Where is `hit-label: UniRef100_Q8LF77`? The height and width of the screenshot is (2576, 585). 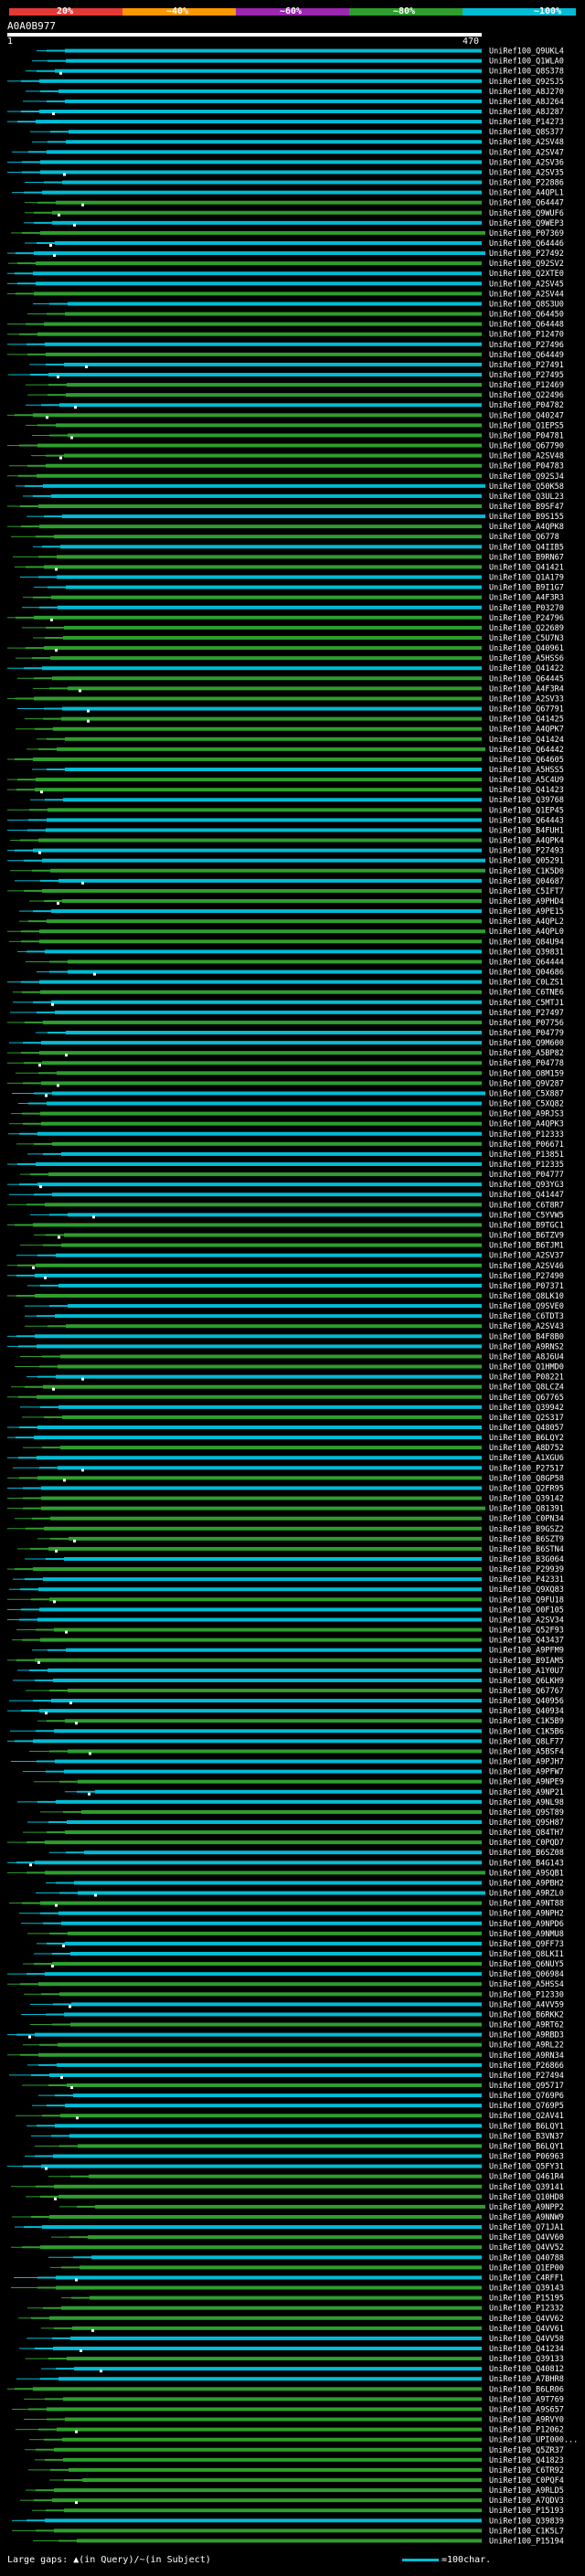 hit-label: UniRef100_Q8LF77 is located at coordinates (527, 1741).